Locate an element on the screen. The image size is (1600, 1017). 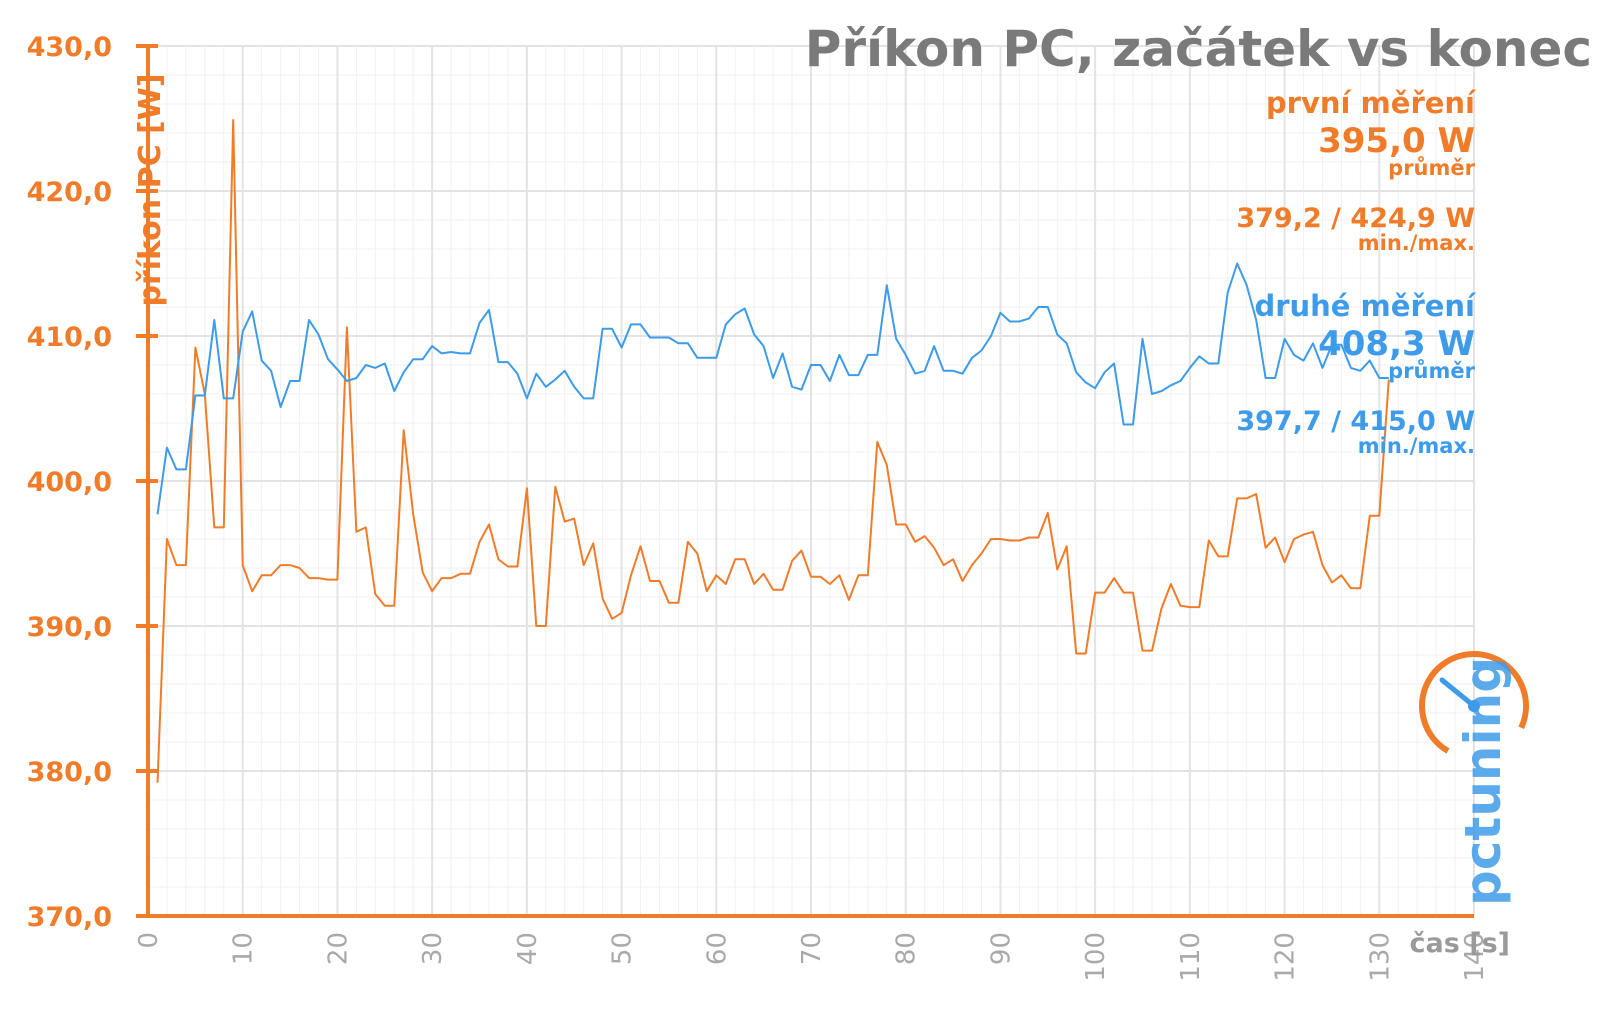
x-tick-label: 110 is located at coordinates (1191, 957).